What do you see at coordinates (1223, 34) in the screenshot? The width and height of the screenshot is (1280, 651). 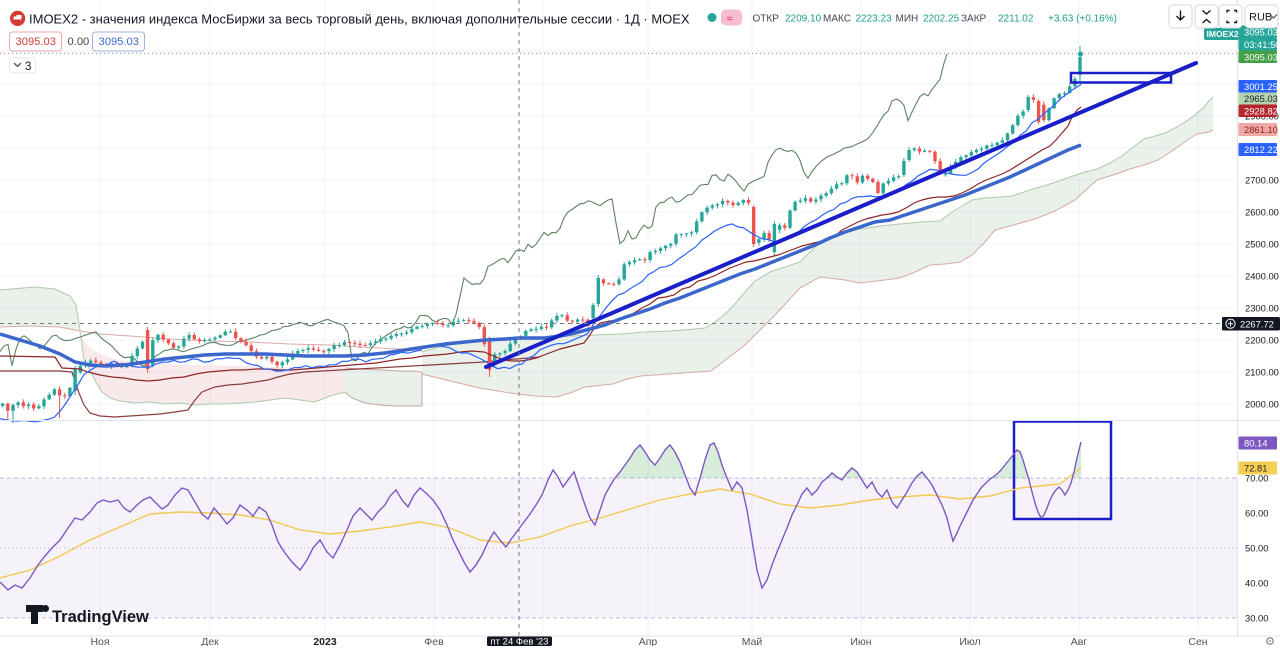 I see `svg-text: IMOEX2` at bounding box center [1223, 34].